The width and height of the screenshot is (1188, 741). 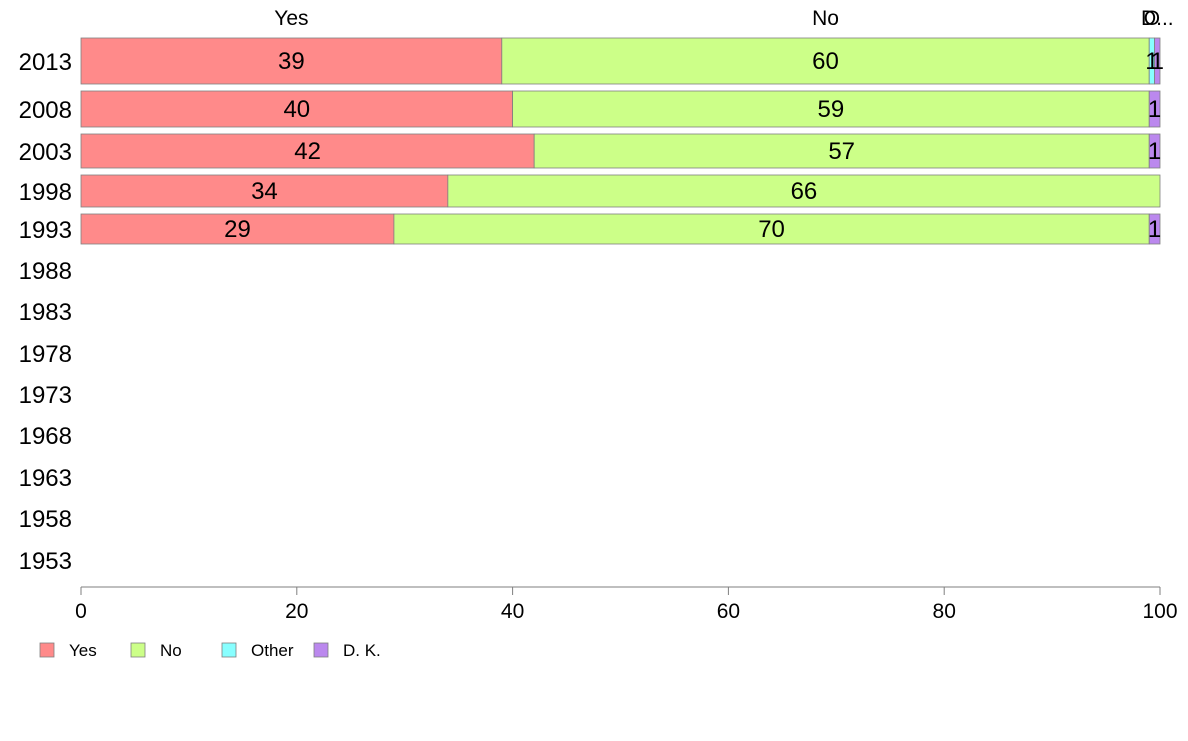 What do you see at coordinates (45, 354) in the screenshot?
I see `category-label: 1978` at bounding box center [45, 354].